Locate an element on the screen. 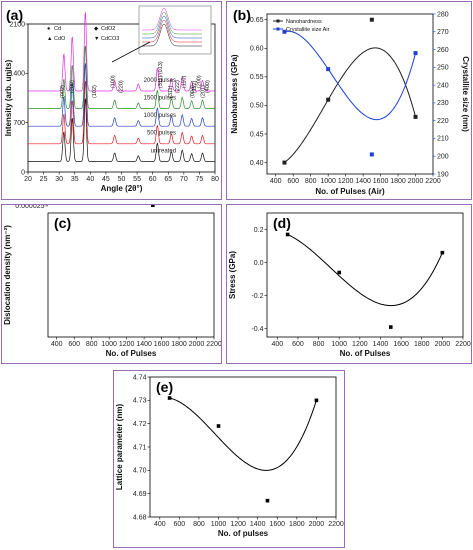 This screenshot has width=473, height=550. y-right-tick-label: 260 is located at coordinates (443, 50).